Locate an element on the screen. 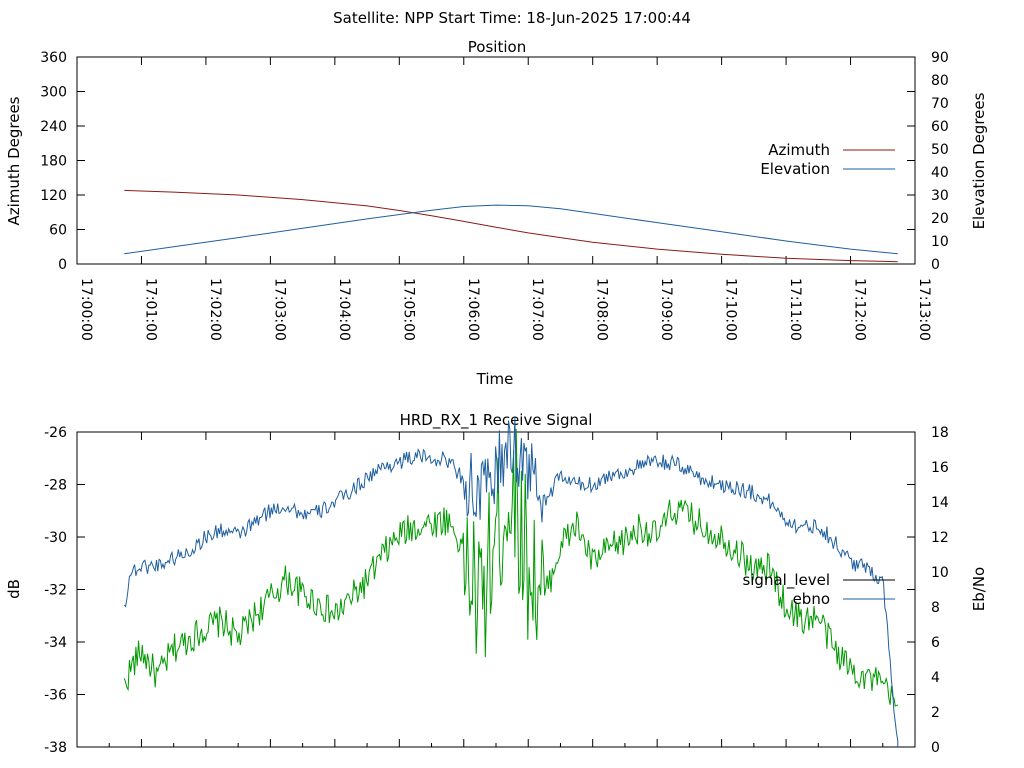 The height and width of the screenshot is (768, 1024). y2-tick-label: 20 is located at coordinates (940, 219).